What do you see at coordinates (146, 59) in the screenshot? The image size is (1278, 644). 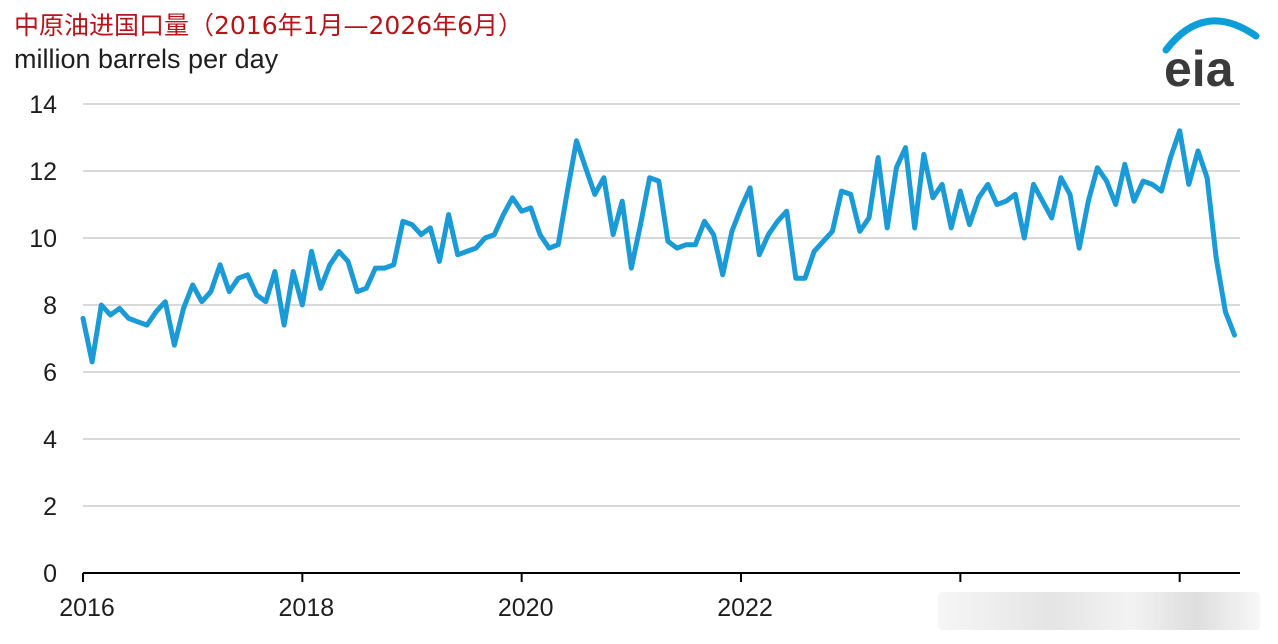 I see `y-axis-unit-label: million barrels per day` at bounding box center [146, 59].